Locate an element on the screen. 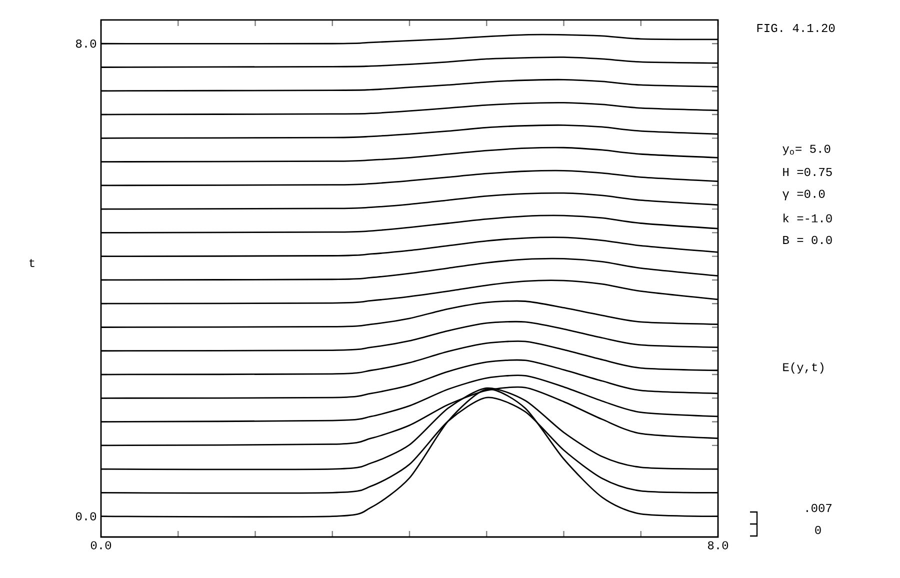  text: E(y,t) is located at coordinates (803, 368).